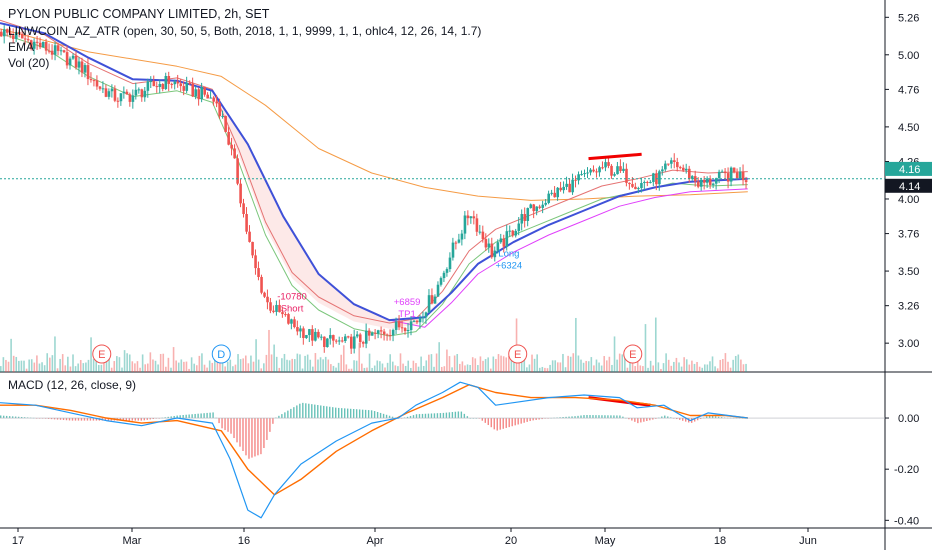 Image resolution: width=932 pixels, height=555 pixels. I want to click on signal-value: +6859, so click(407, 302).